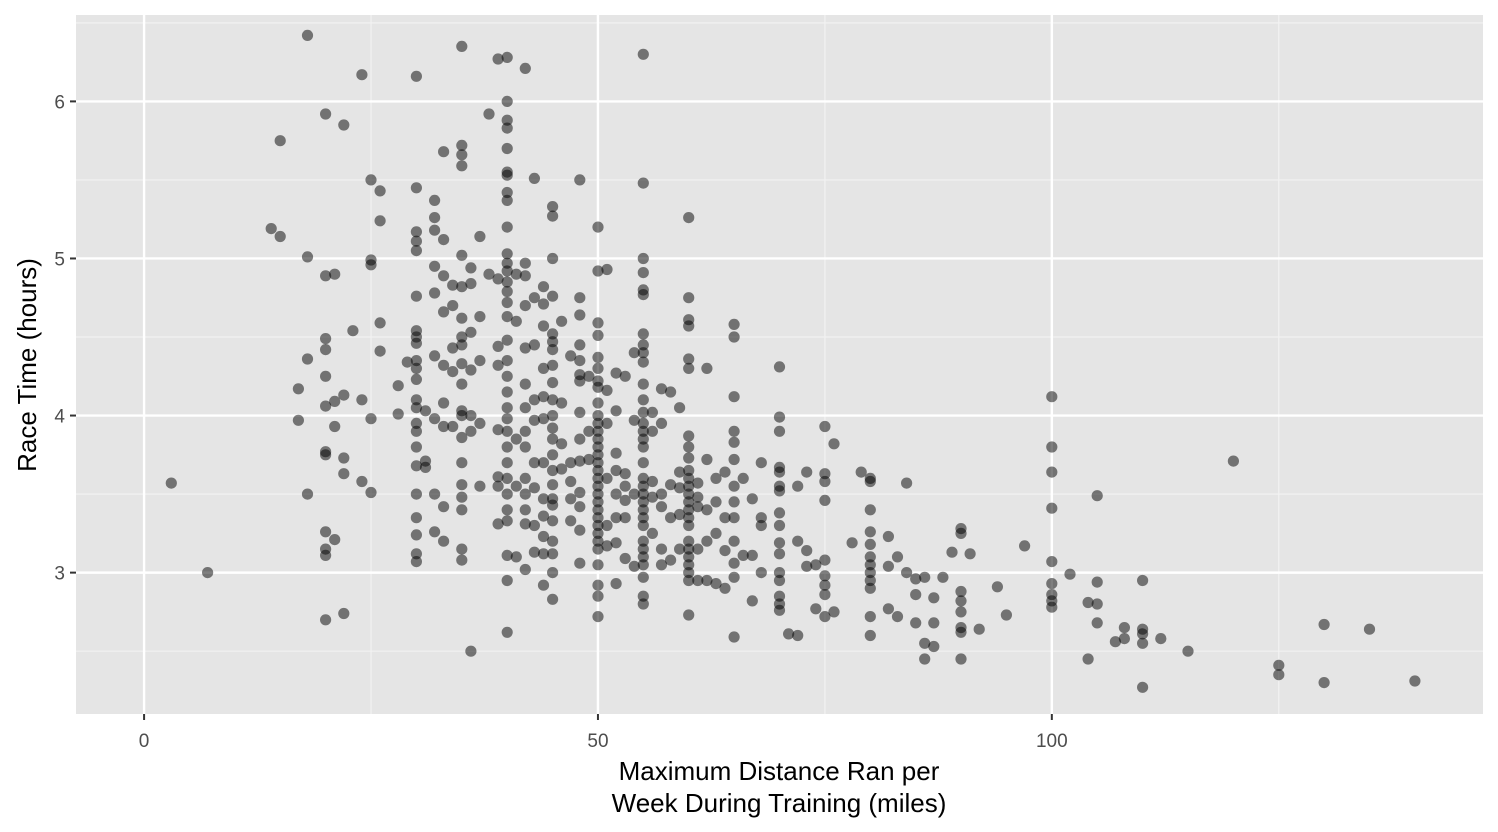 The height and width of the screenshot is (832, 1498). I want to click on y-axis: 3 4 5 6, so click(65, 338).